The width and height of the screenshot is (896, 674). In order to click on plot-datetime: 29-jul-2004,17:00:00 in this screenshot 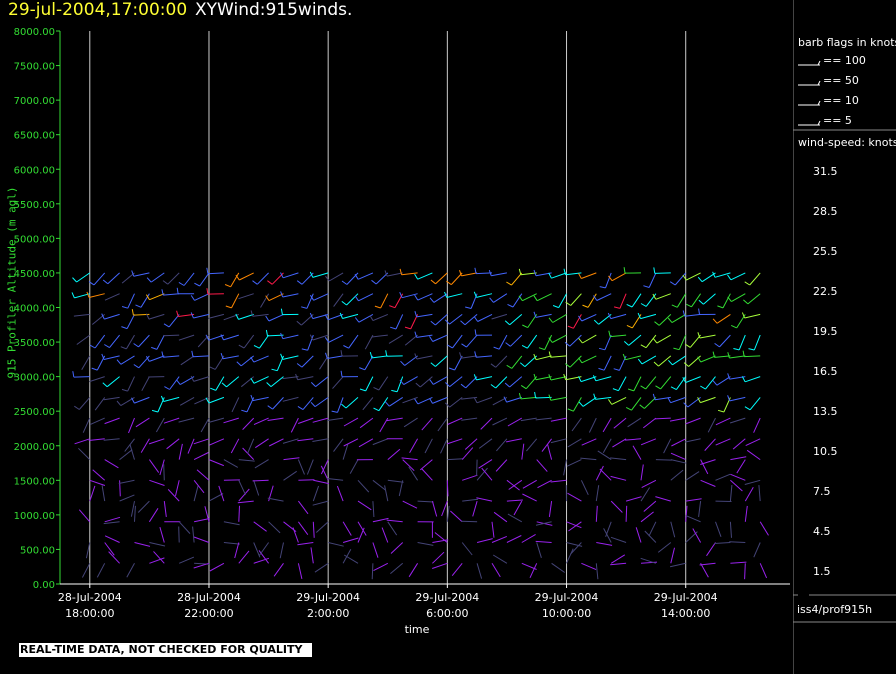, I will do `click(98, 10)`.